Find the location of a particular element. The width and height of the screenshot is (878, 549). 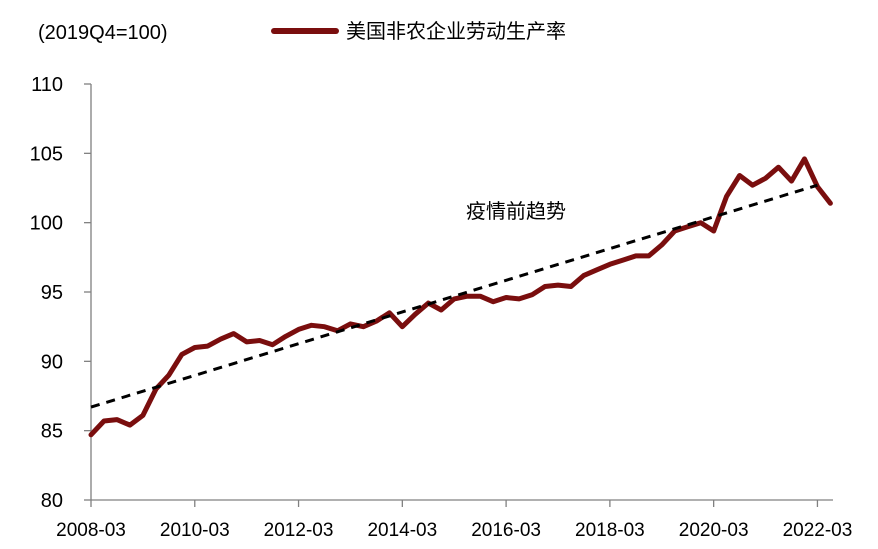

x-tick-label: 2022-03 is located at coordinates (818, 530).